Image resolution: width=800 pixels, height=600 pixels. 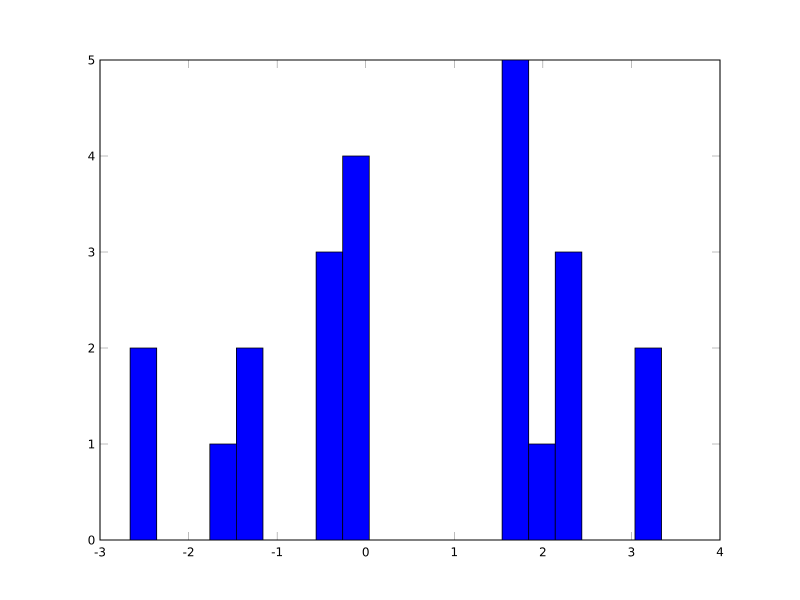 I want to click on x-tick-label: 2, so click(x=543, y=551).